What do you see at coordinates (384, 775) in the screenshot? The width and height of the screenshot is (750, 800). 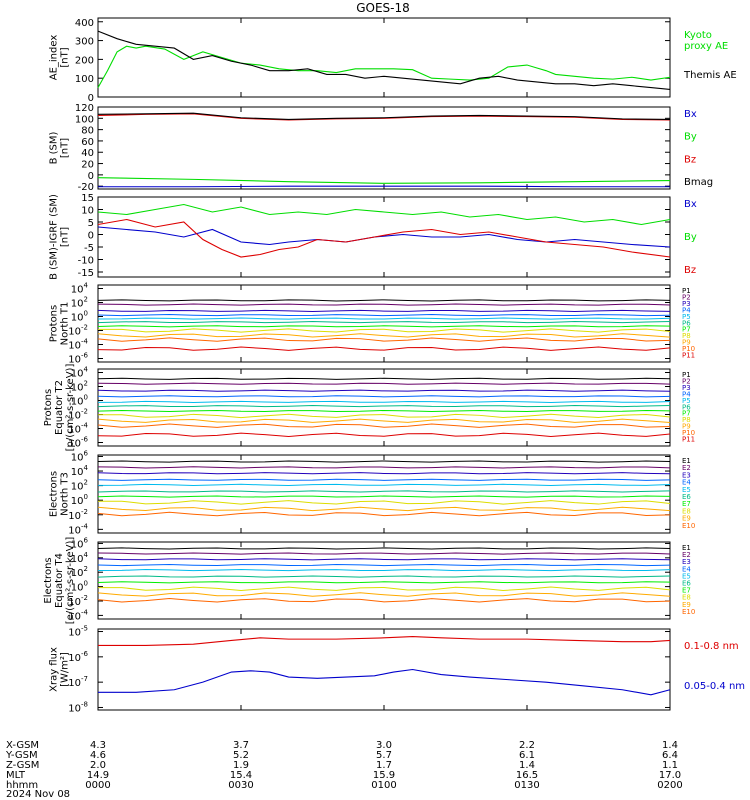 I see `x-tick-value: 15.9` at bounding box center [384, 775].